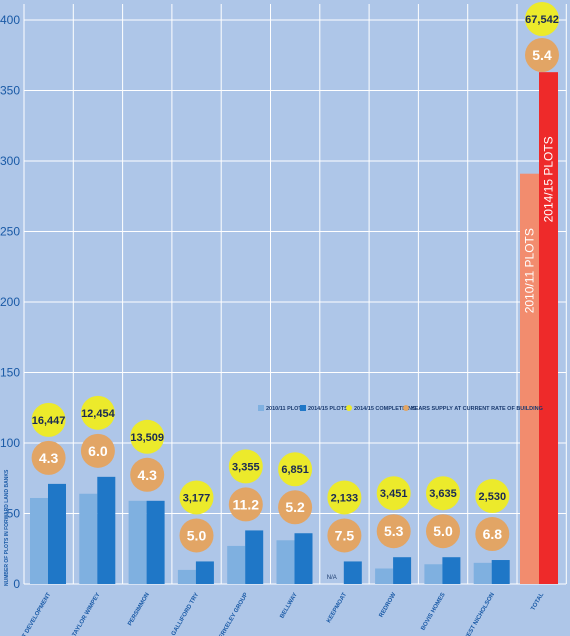  Describe the element at coordinates (10, 20) in the screenshot. I see `y-tick-label: 400` at that location.